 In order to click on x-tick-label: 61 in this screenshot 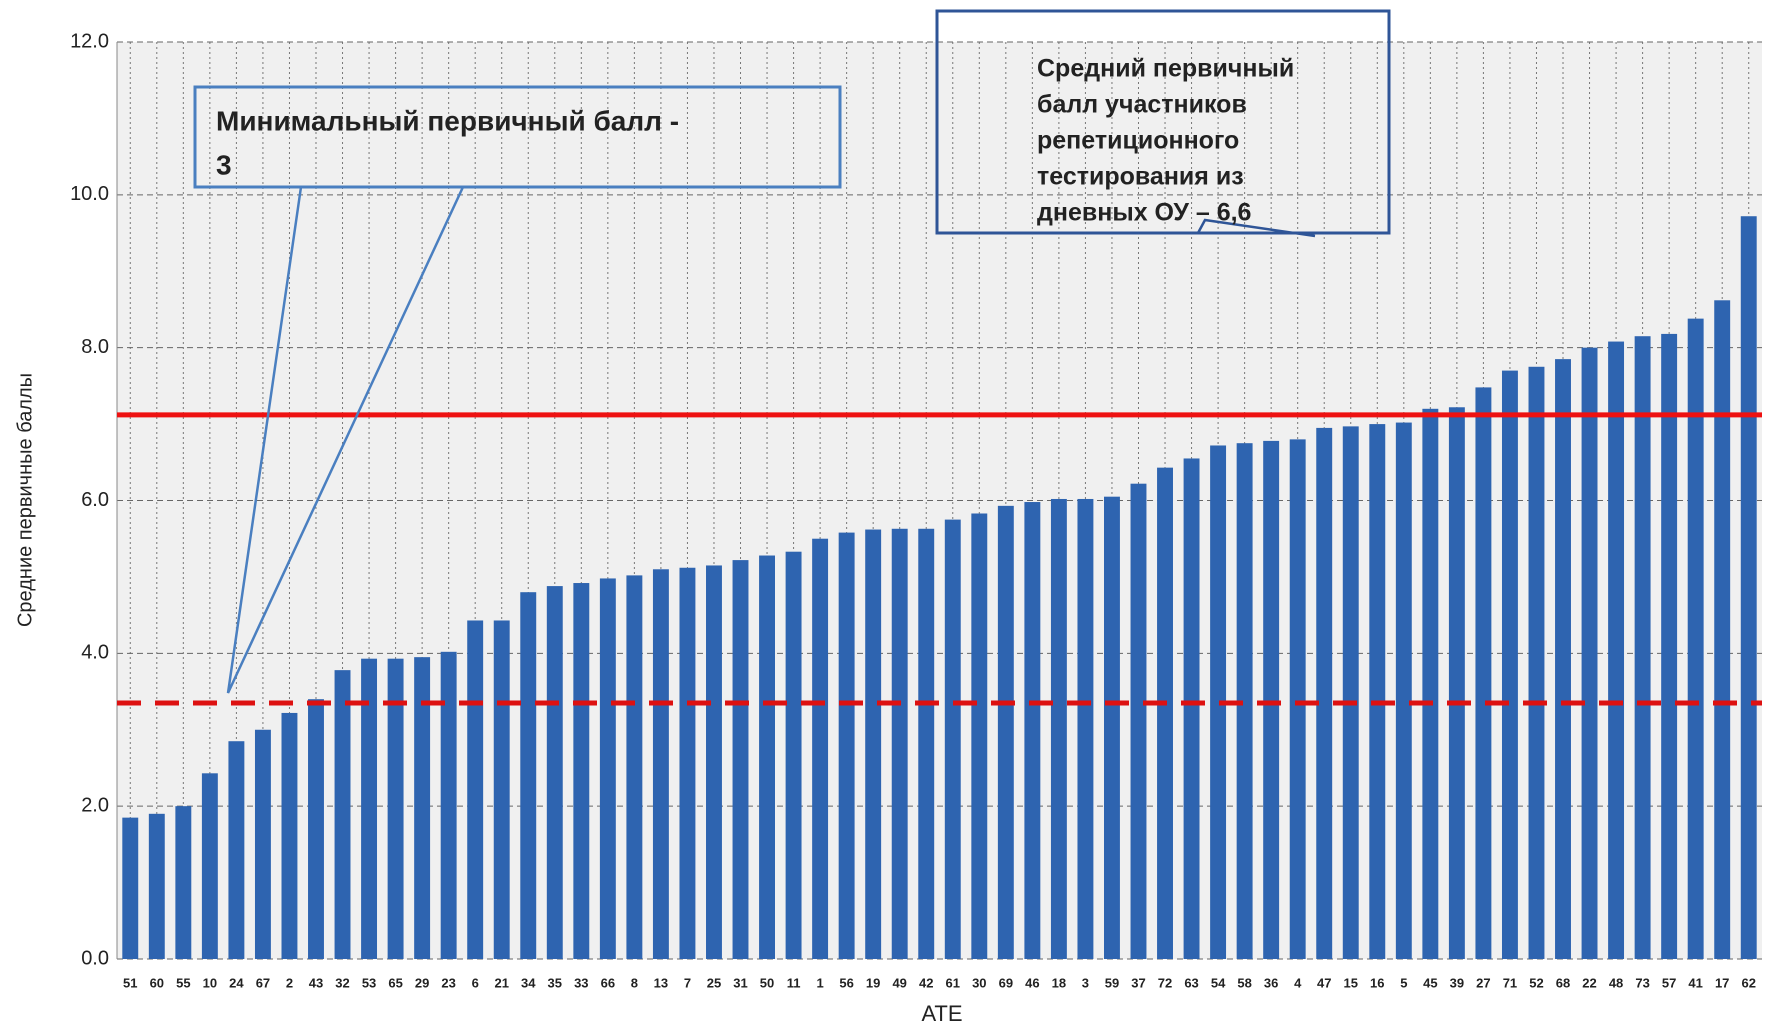, I will do `click(953, 982)`.